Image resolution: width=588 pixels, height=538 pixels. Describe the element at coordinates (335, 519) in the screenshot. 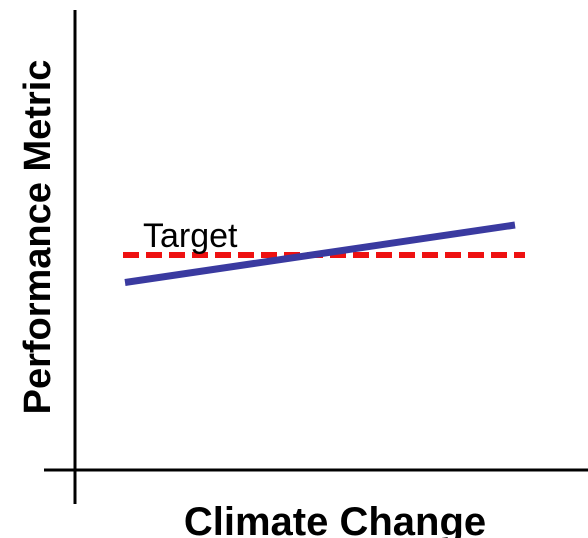

I see `x-axis-title: Climate Change` at that location.